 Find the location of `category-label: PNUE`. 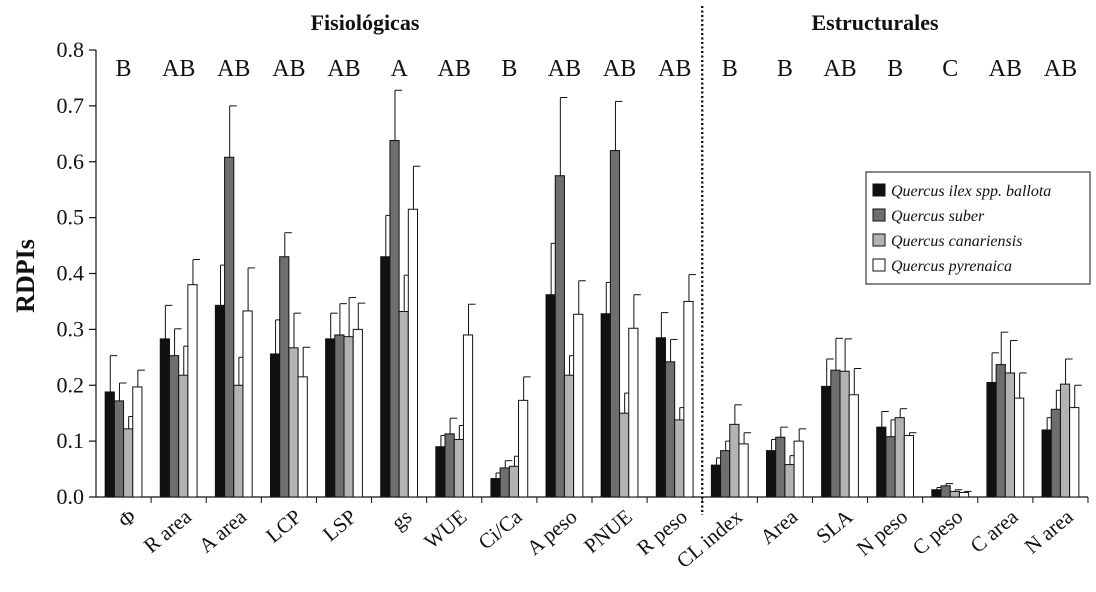

category-label: PNUE is located at coordinates (607, 531).